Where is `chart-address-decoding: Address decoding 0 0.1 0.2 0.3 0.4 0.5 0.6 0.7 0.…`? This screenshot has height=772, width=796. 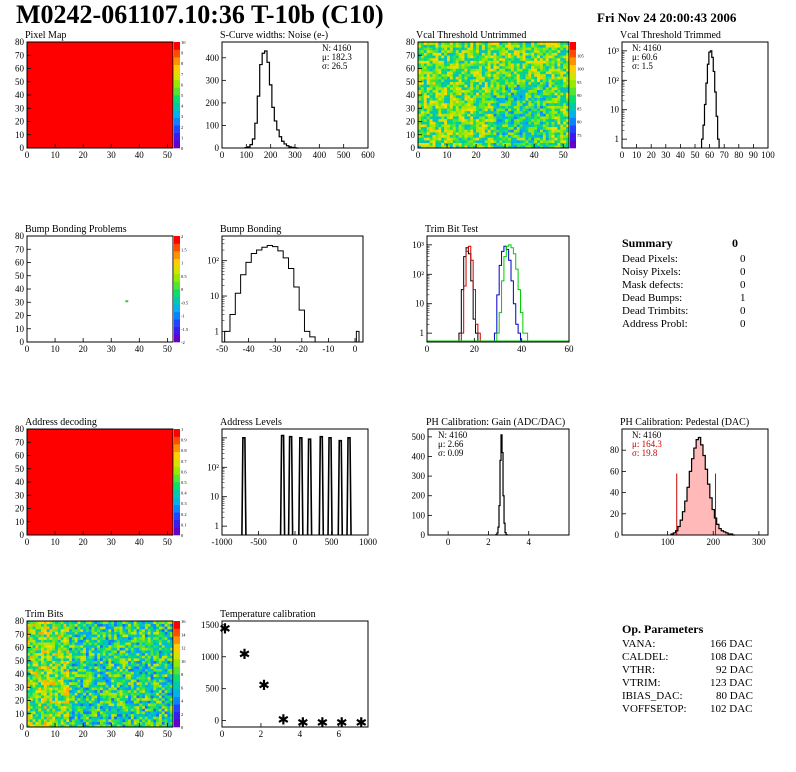 chart-address-decoding: Address decoding 0 0.1 0.2 0.3 0.4 0.5 0.6 0.7 0.… is located at coordinates (101, 482).